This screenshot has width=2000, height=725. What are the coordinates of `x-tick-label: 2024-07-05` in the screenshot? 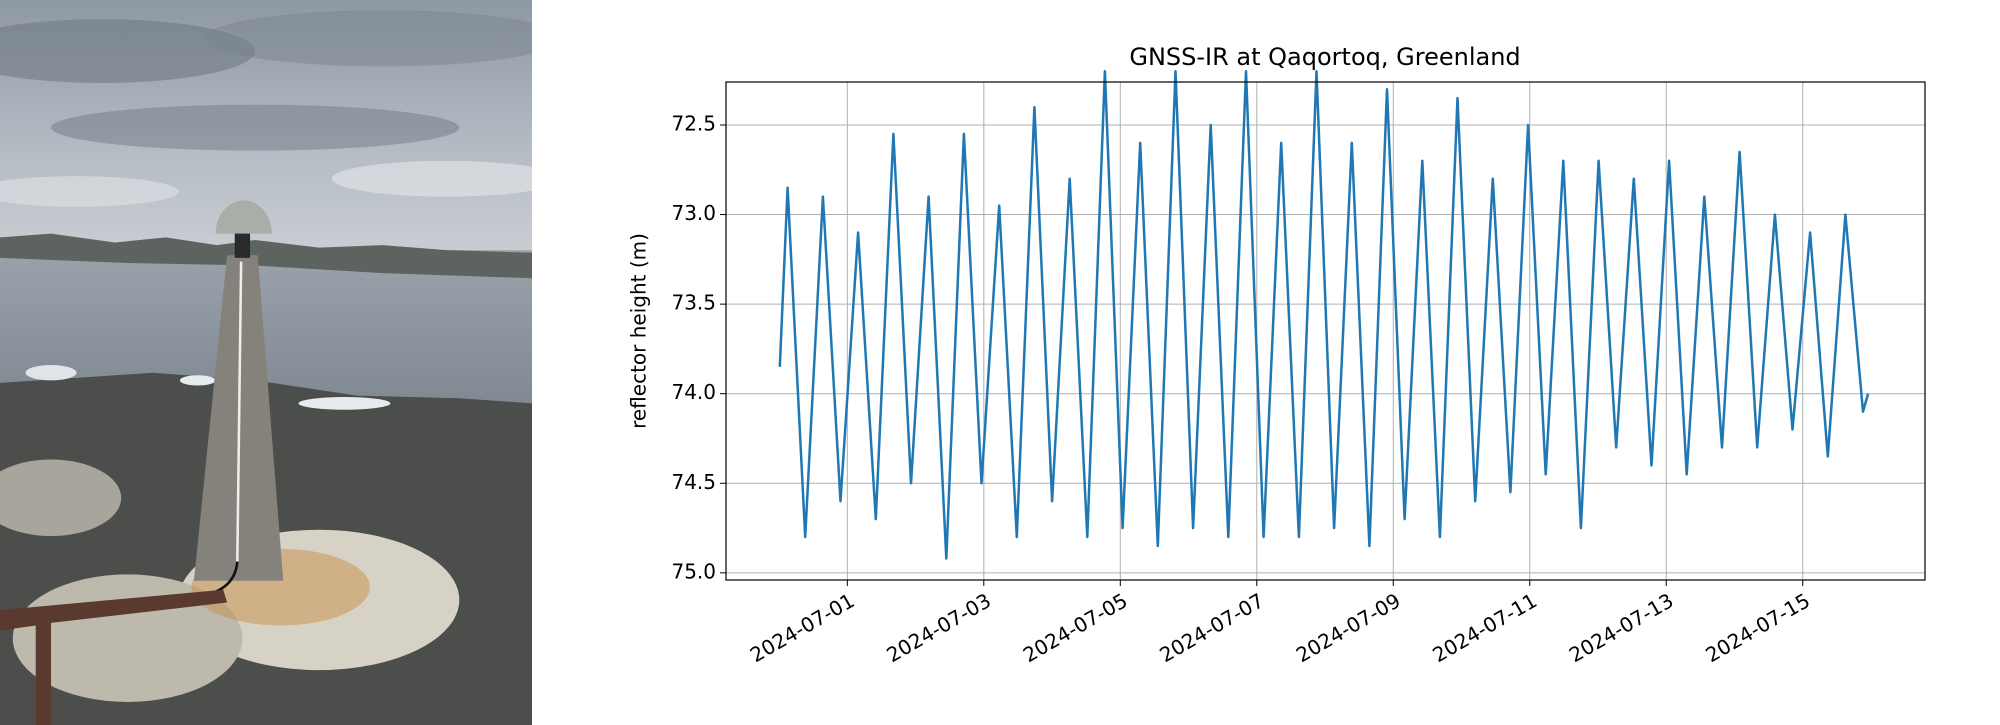 It's located at (1075, 627).